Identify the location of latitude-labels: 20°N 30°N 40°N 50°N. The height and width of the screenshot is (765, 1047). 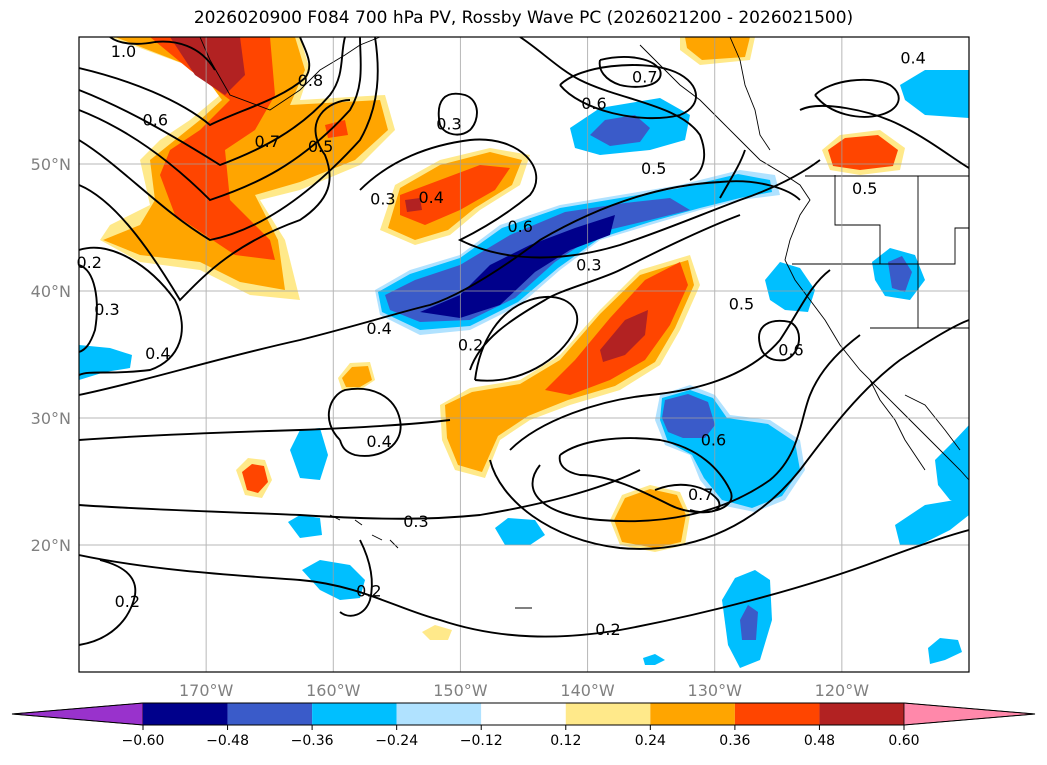
(51, 355).